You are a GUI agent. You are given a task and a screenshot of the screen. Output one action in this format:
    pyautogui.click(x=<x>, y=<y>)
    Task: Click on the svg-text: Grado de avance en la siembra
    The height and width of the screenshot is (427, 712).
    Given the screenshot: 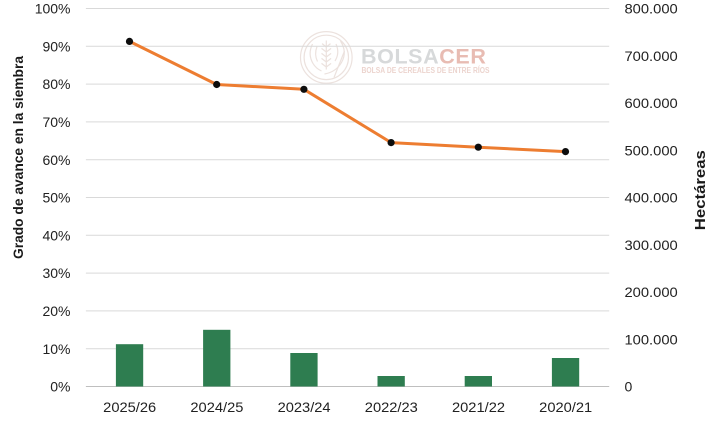 What is the action you would take?
    pyautogui.click(x=18, y=157)
    